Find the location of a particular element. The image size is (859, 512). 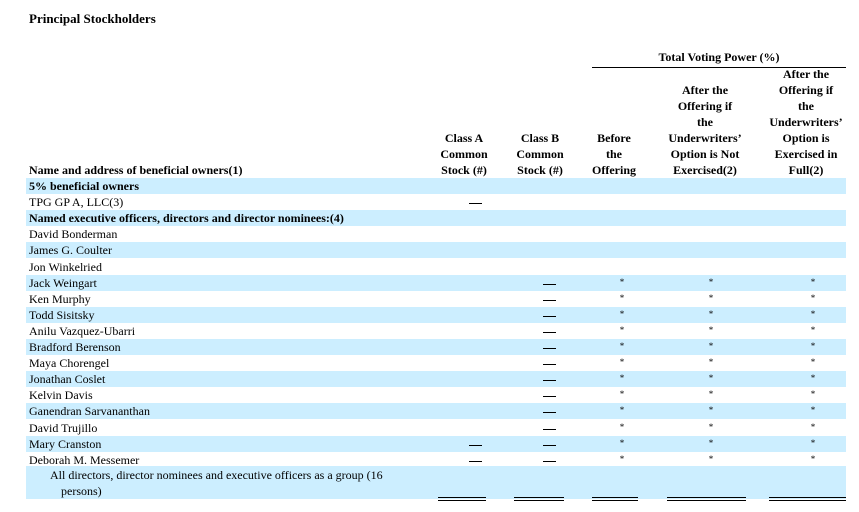

owner-name: Kelvin Davis is located at coordinates (61, 395).